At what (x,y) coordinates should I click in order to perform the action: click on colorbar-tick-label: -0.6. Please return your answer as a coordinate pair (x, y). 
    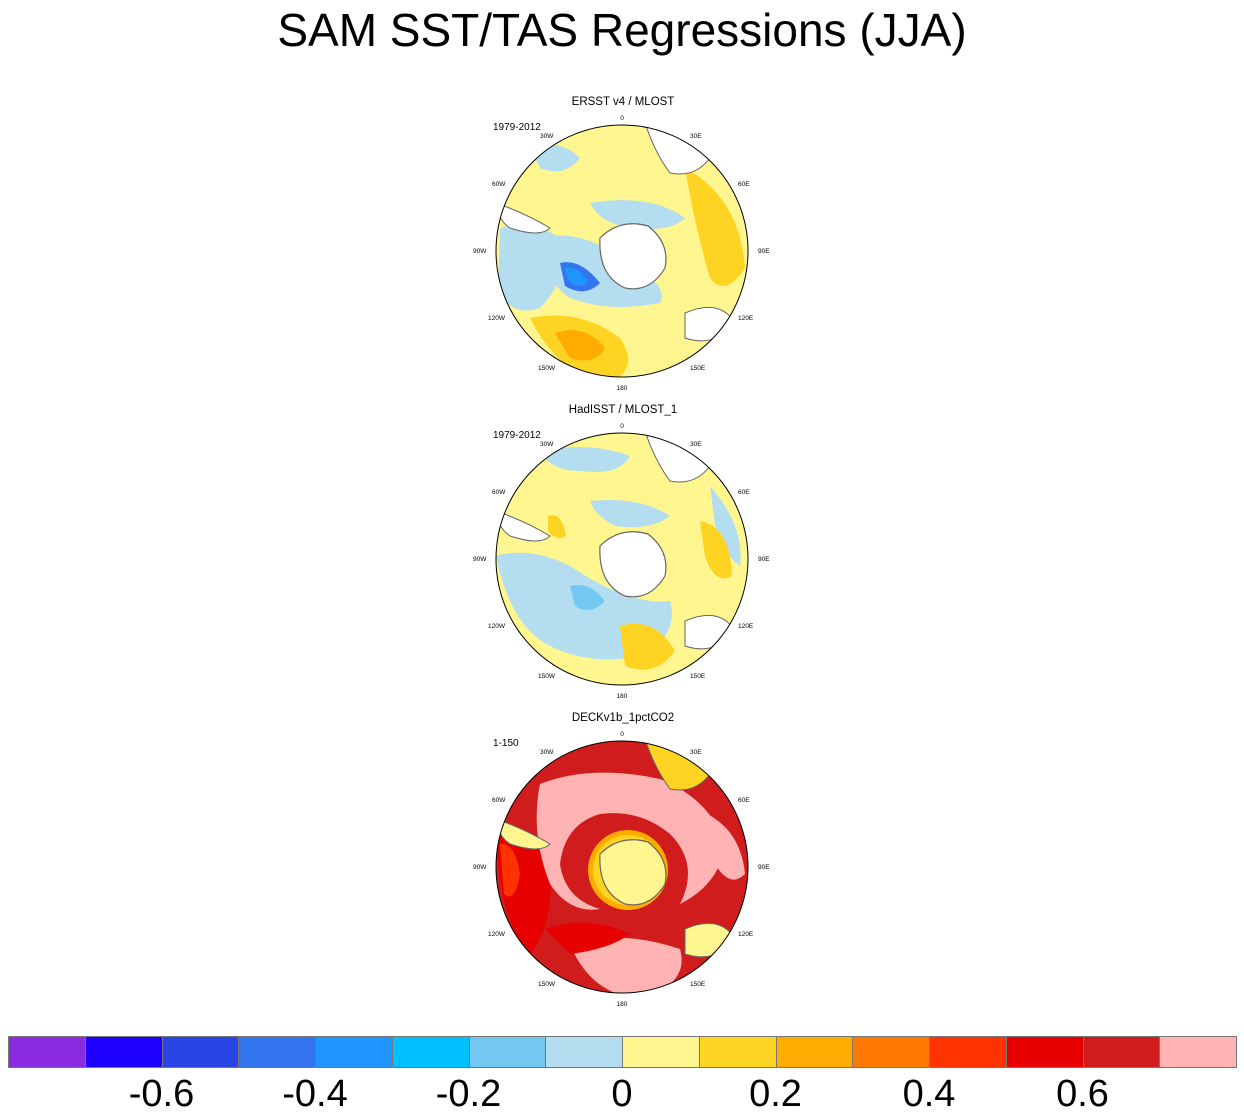
    Looking at the image, I should click on (161, 1094).